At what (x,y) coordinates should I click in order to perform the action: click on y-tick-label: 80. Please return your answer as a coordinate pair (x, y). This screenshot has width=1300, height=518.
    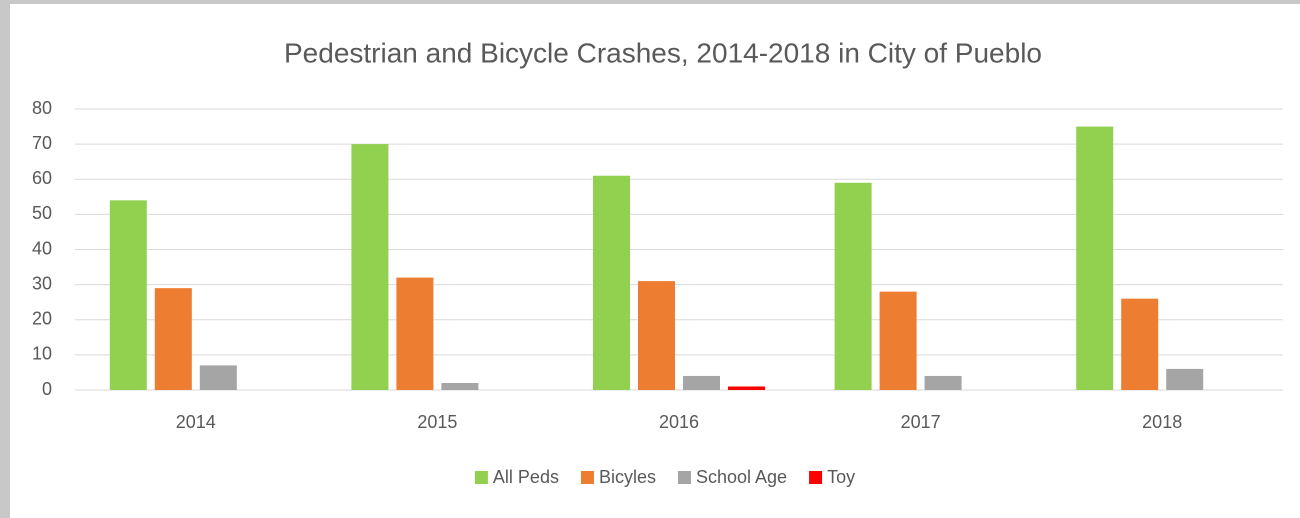
    Looking at the image, I should click on (42, 108).